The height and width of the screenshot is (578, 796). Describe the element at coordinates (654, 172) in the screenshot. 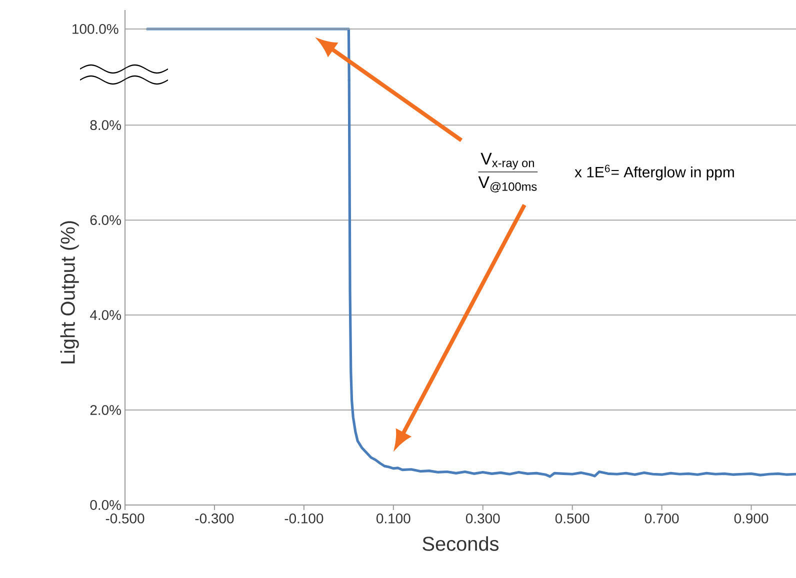

I see `annotation: x 1E$^{6}$= Afterglow in ppm` at that location.